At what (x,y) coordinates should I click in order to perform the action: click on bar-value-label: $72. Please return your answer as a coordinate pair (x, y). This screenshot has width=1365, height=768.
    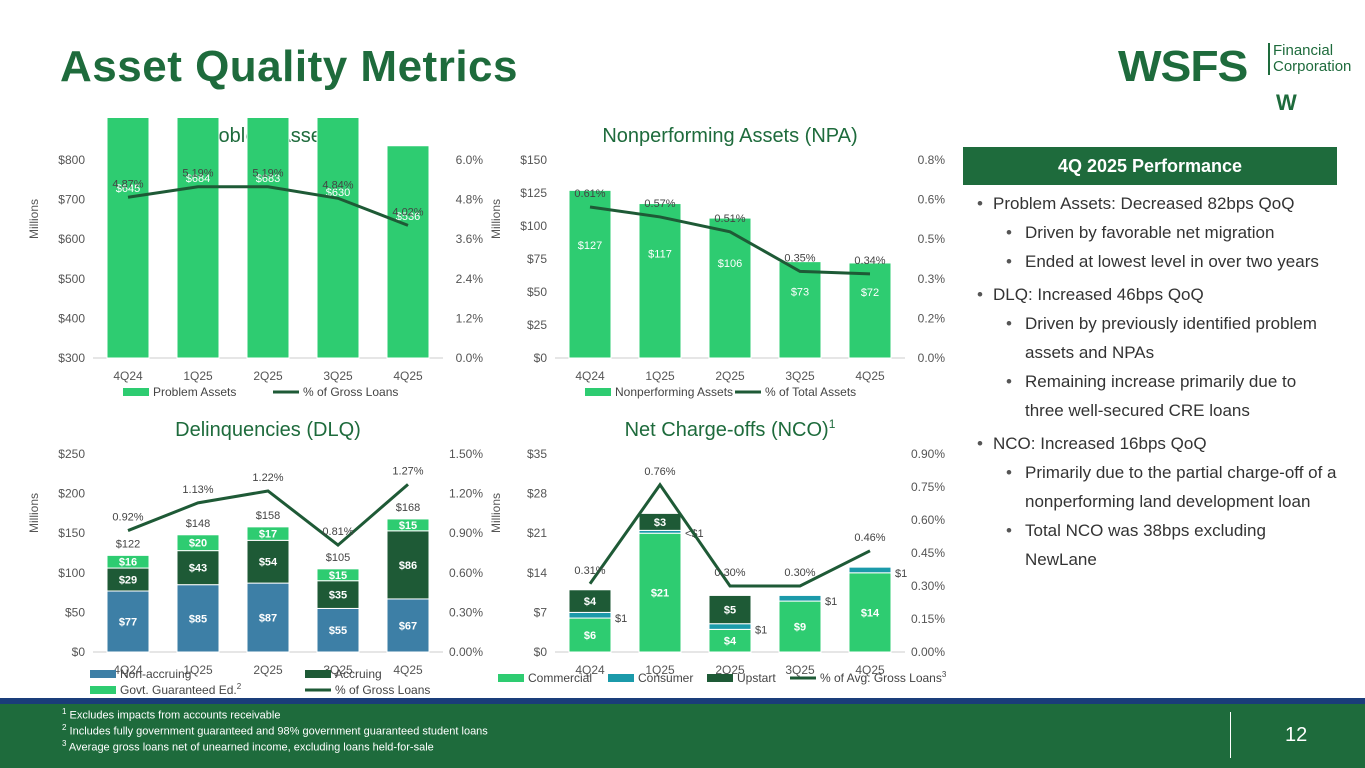
    Looking at the image, I should click on (870, 293).